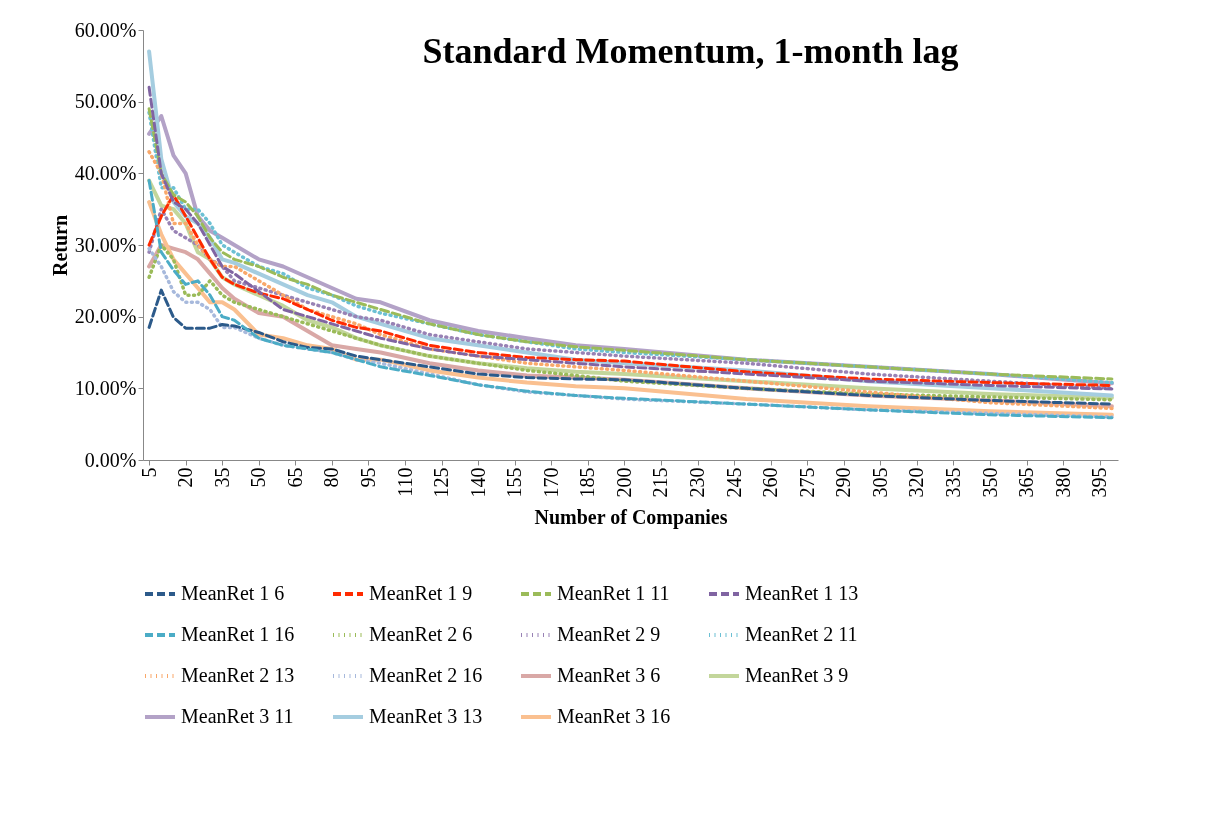 This screenshot has width=1219, height=834. What do you see at coordinates (843, 482) in the screenshot?
I see `x-tick-label: 290` at bounding box center [843, 482].